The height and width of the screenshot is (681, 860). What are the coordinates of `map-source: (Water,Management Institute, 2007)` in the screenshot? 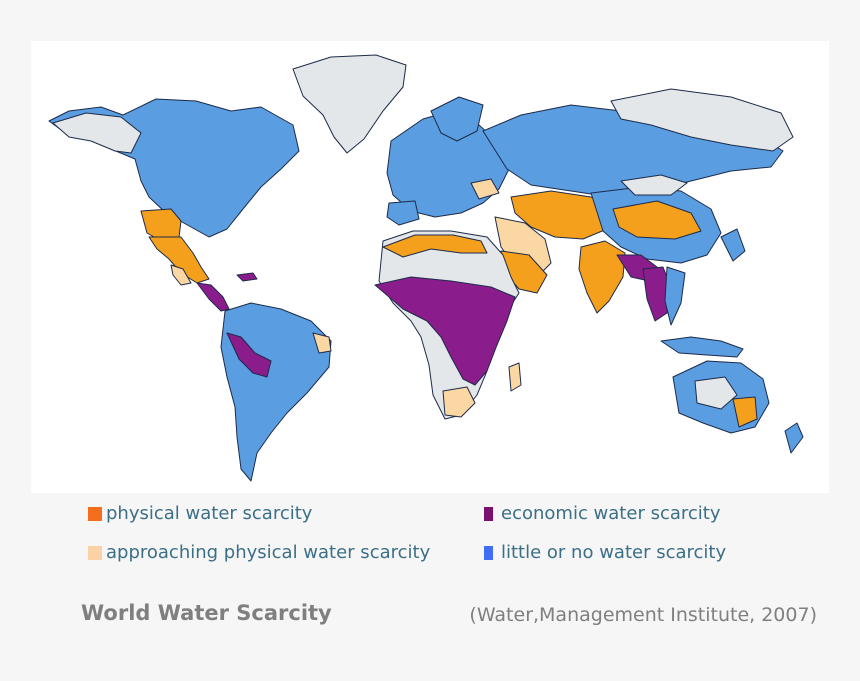 It's located at (643, 615).